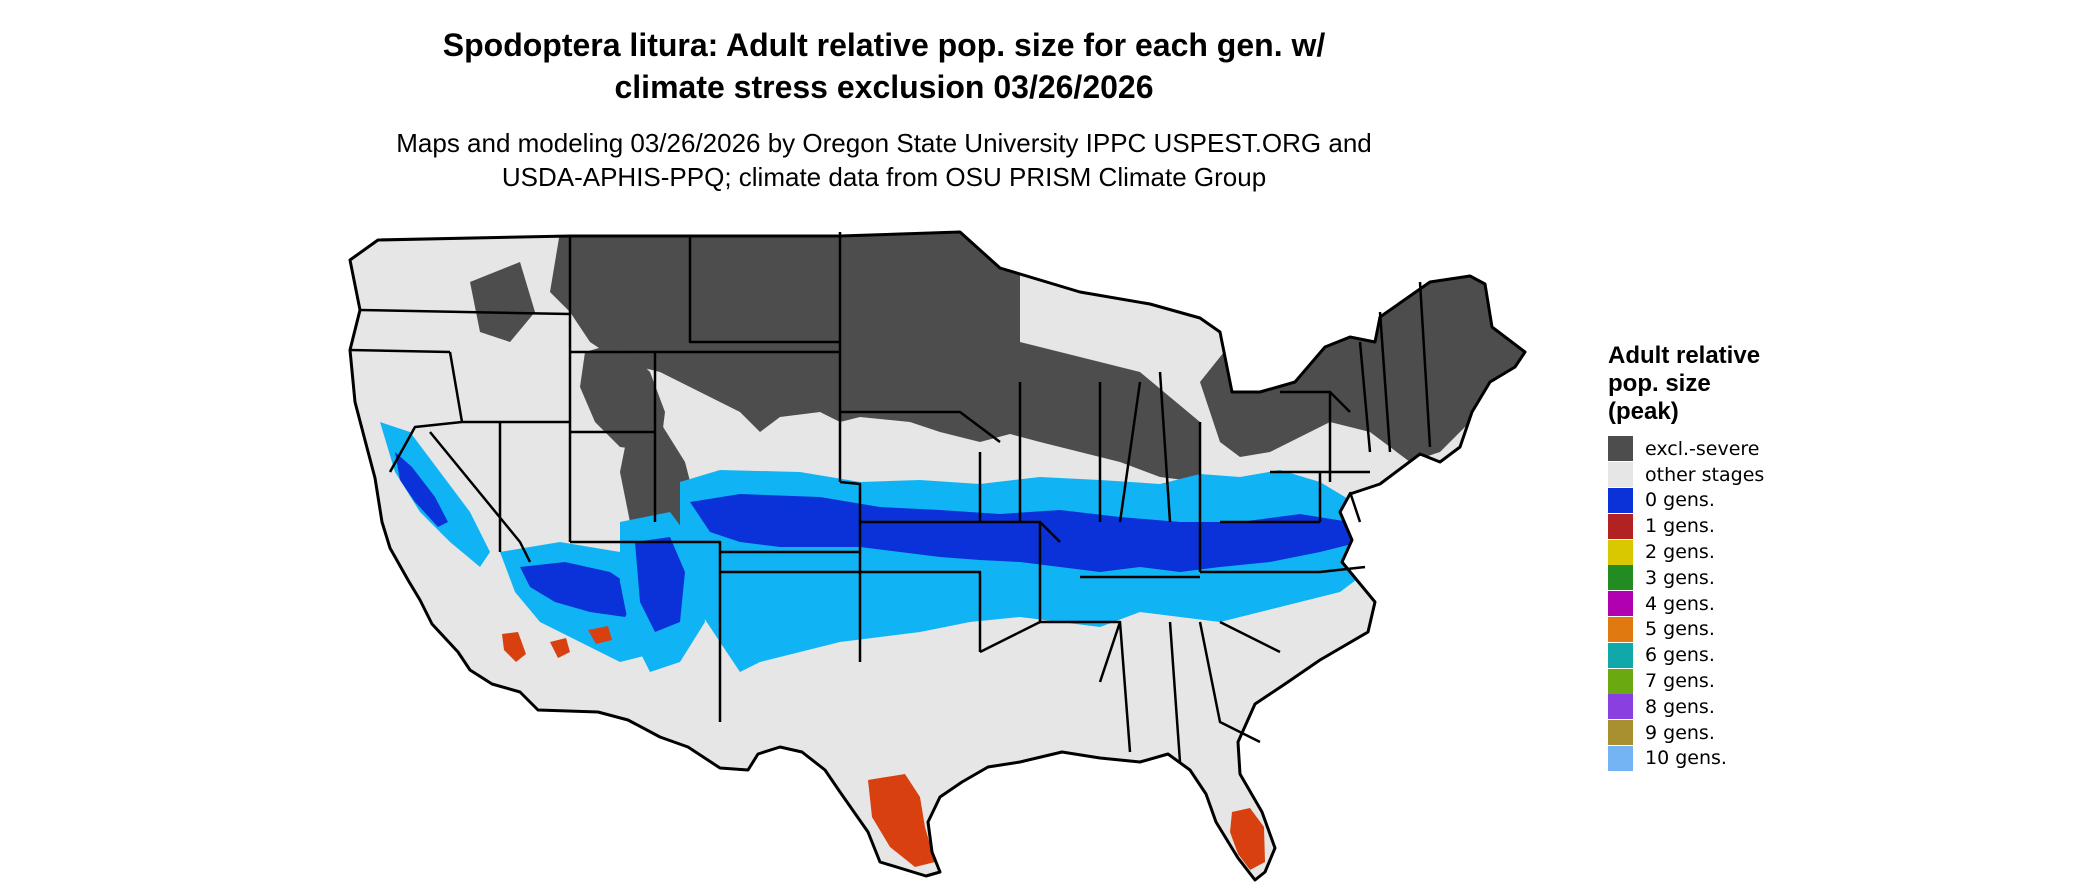 This screenshot has width=2100, height=892. I want to click on legend-item: 4 gens., so click(1728, 604).